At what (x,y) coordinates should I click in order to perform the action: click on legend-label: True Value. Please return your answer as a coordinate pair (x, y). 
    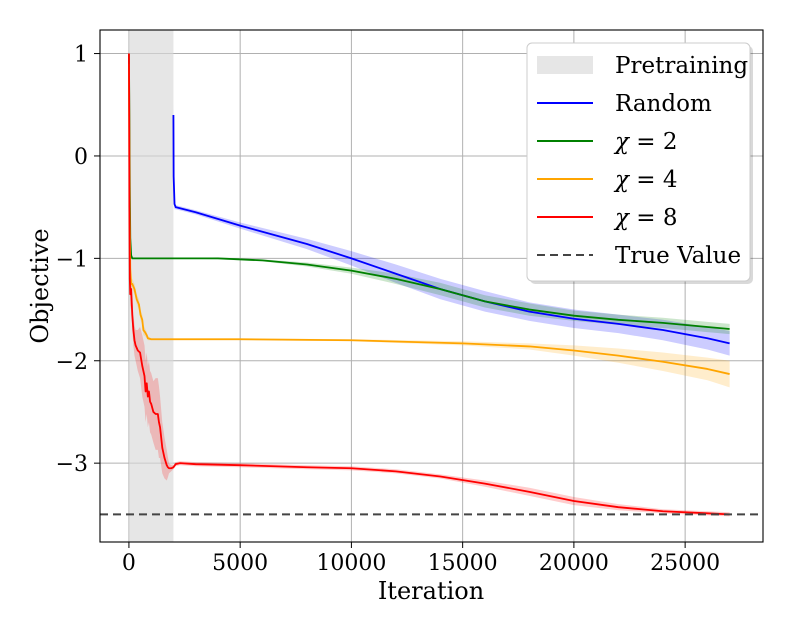
    Looking at the image, I should click on (678, 256).